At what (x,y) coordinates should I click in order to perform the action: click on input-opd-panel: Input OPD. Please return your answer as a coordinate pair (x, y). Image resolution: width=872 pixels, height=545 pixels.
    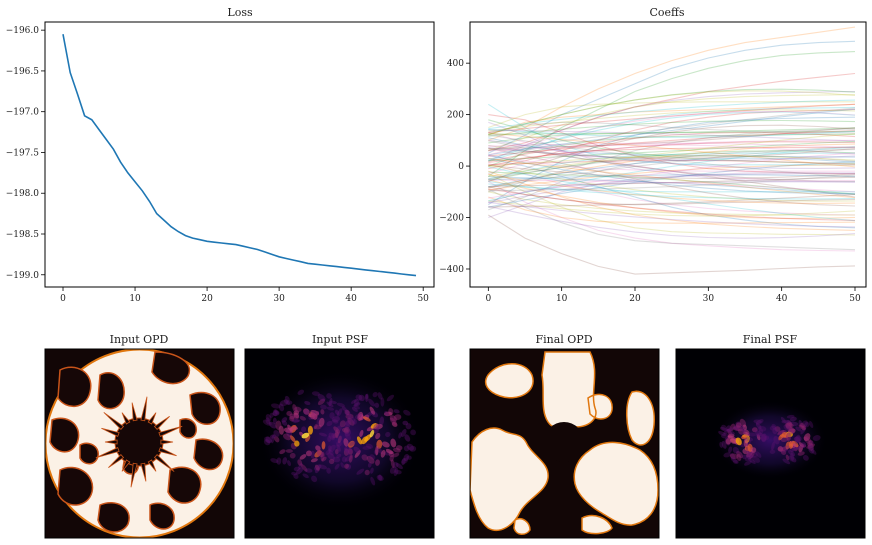
    Looking at the image, I should click on (139, 436).